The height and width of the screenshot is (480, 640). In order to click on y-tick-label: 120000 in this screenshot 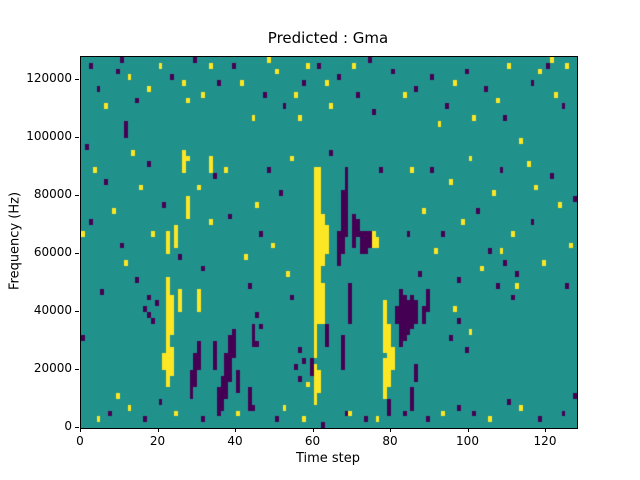, I will do `click(49, 78)`.